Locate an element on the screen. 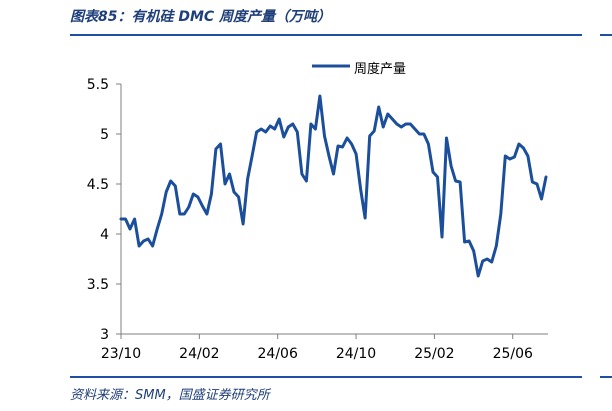  x-tick-label: 24/06 is located at coordinates (278, 354).